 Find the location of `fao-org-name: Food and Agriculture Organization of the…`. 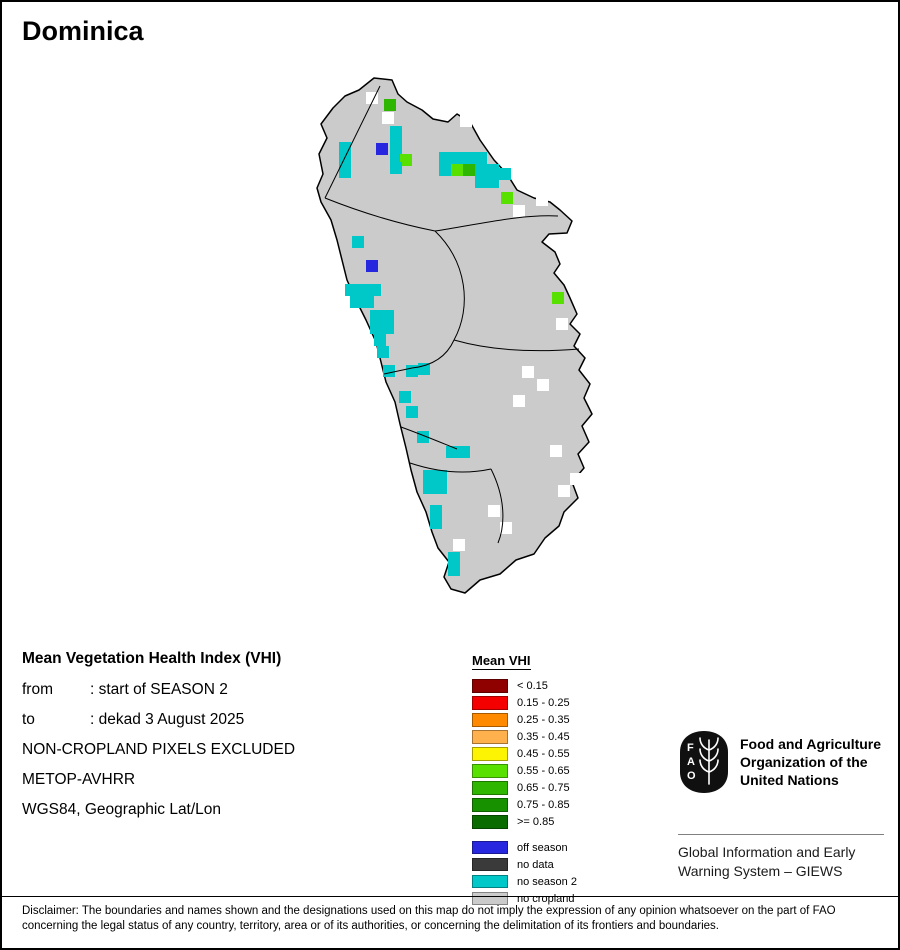

fao-org-name: Food and Agriculture Organization of the… is located at coordinates (811, 762).